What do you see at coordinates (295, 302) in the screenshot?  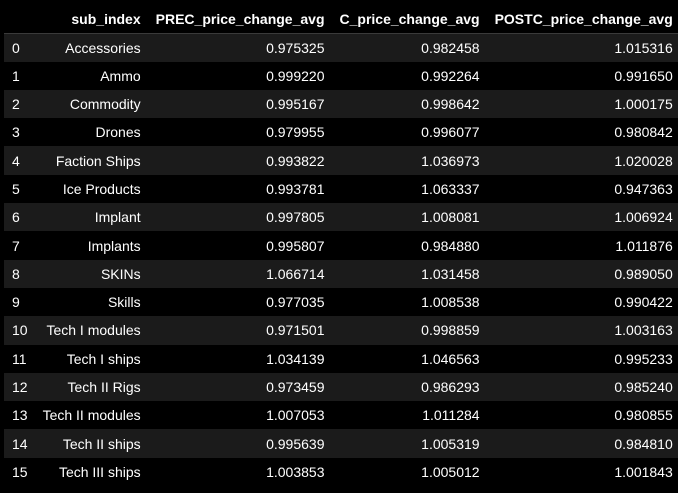 I see `cell-prec-price-change-avg: 0.977035` at bounding box center [295, 302].